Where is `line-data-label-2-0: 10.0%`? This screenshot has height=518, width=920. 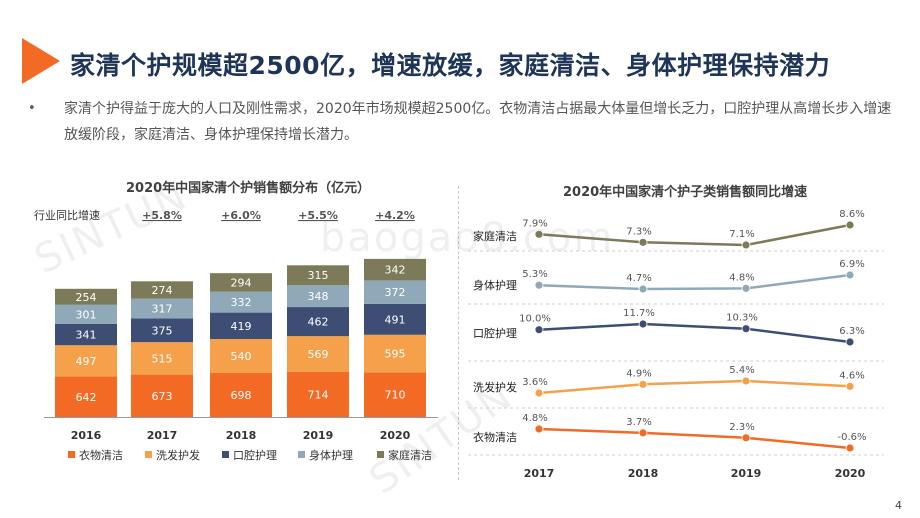
line-data-label-2-0: 10.0% is located at coordinates (535, 319).